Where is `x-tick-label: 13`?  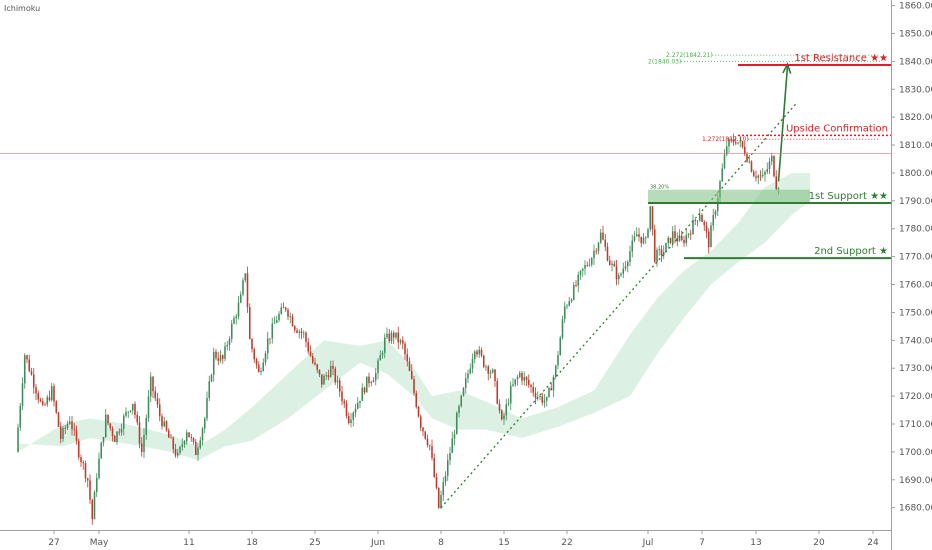 x-tick-label: 13 is located at coordinates (755, 543).